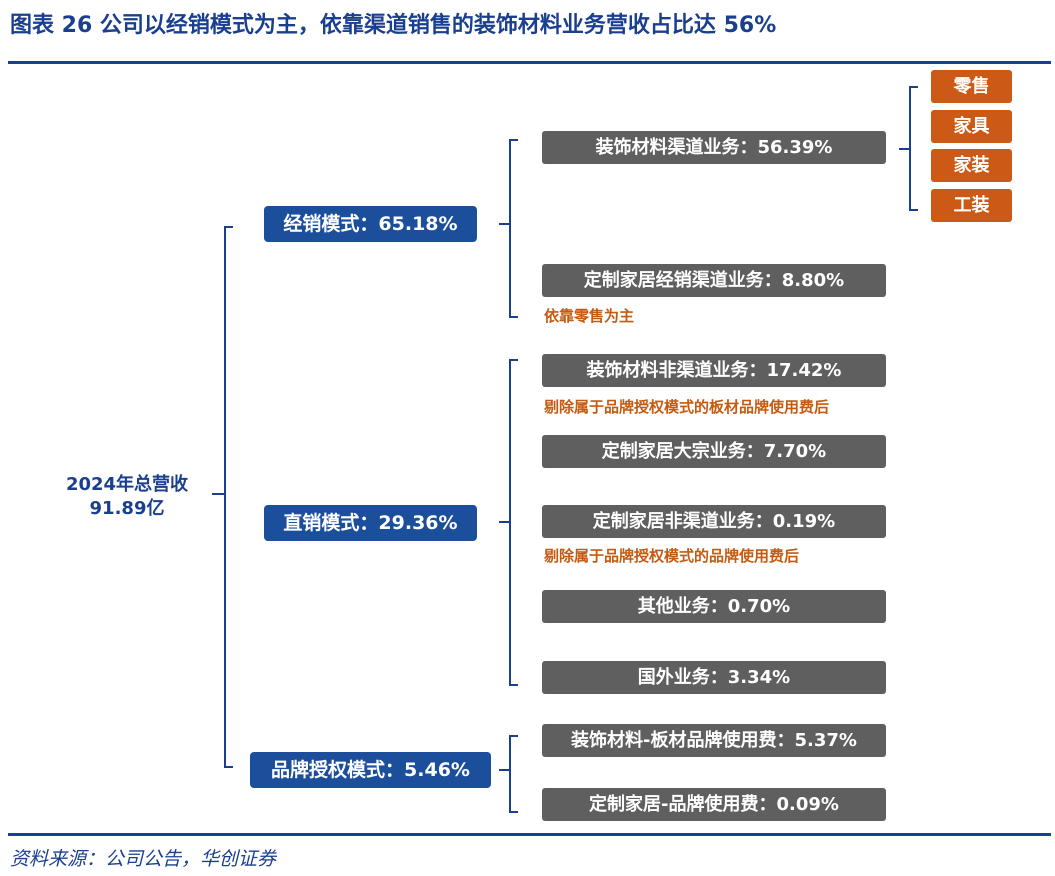 Image resolution: width=1055 pixels, height=876 pixels. I want to click on business-custom-home-brand-fee: 定制家居-品牌使用费：0.09%, so click(714, 804).